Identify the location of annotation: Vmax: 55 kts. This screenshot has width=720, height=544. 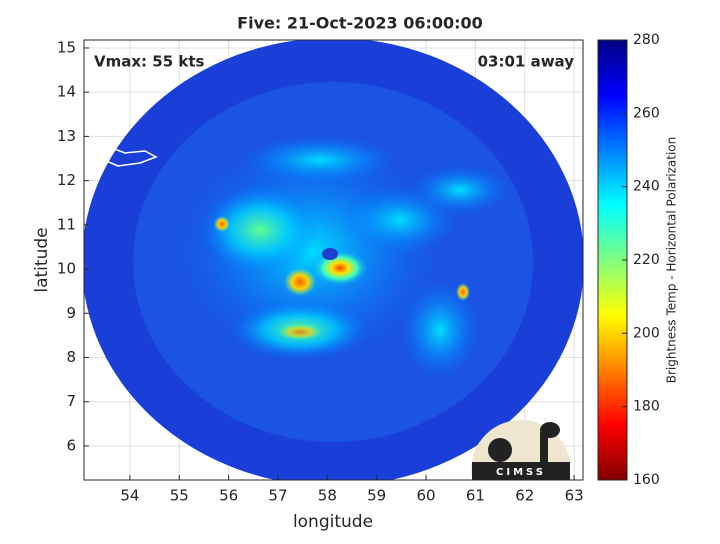
(149, 62).